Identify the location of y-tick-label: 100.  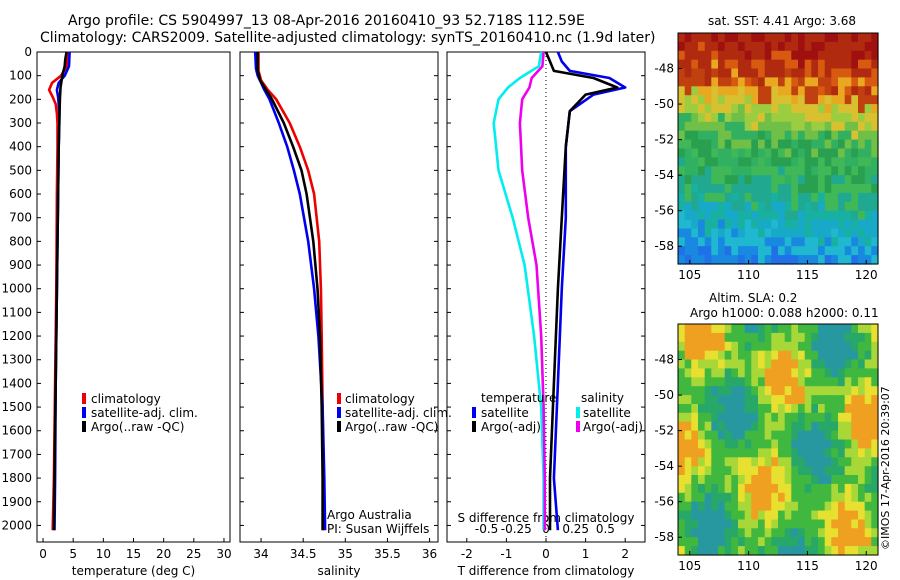
(20, 76).